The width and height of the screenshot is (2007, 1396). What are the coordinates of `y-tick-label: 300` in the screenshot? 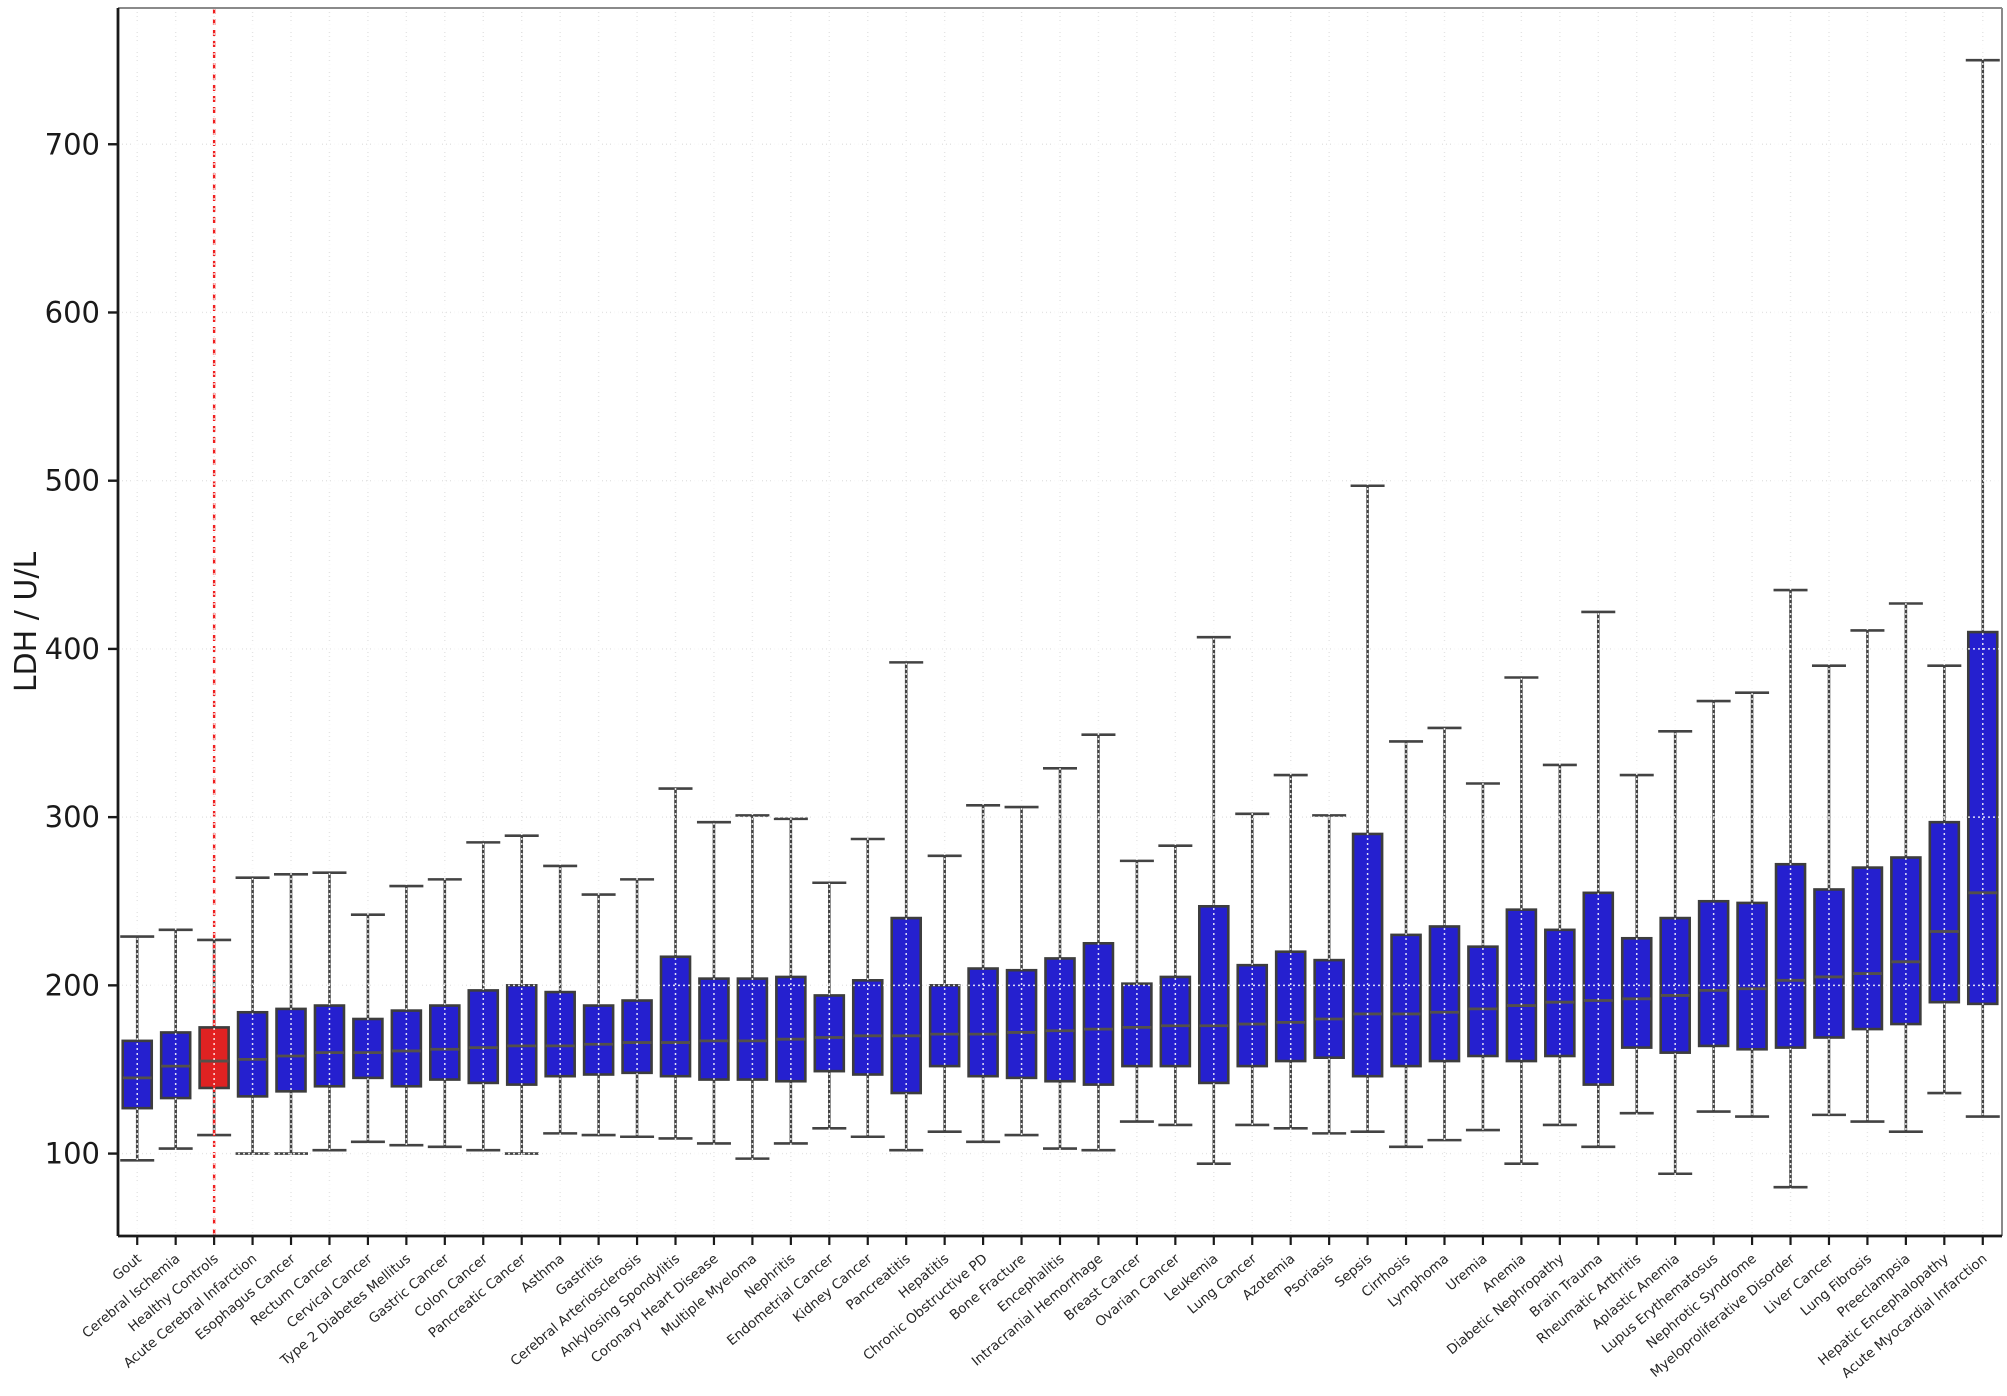 It's located at (72, 817).